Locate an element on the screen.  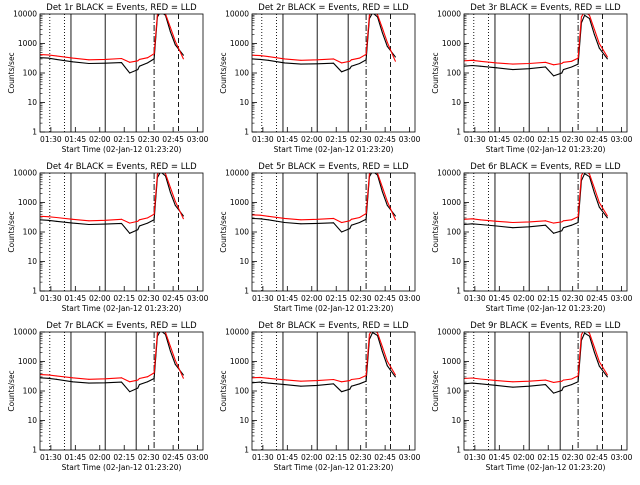
y-axis-label: Counts/sec is located at coordinates (435, 72).